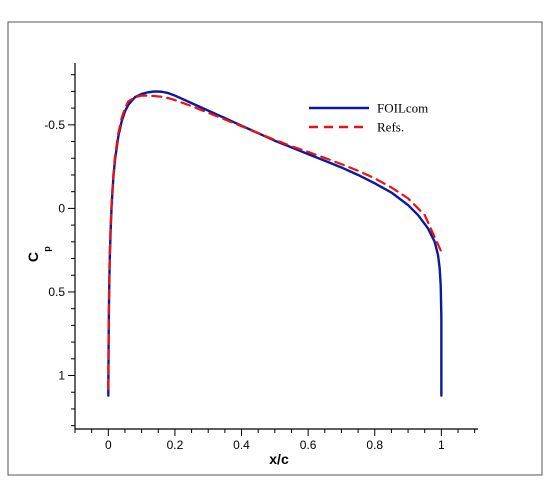  I want to click on x-tick-label: 1, so click(441, 445).